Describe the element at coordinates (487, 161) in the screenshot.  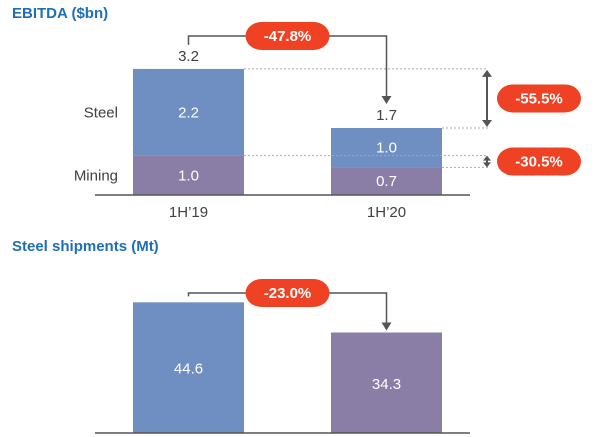
I see `mining-change-arrow` at that location.